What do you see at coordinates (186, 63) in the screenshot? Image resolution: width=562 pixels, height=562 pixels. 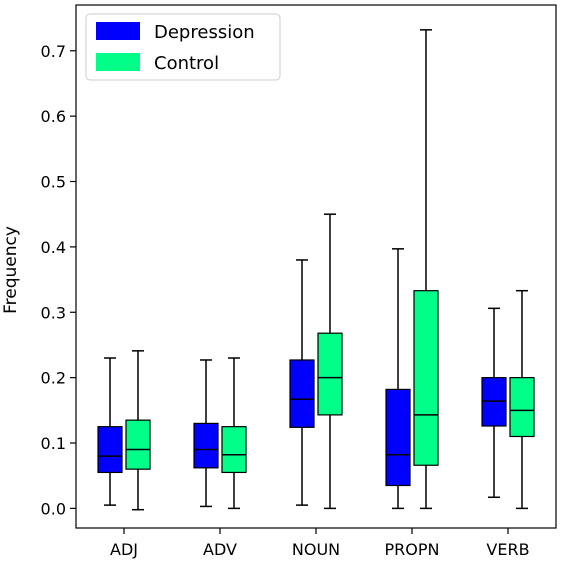 I see `legend-label-control: Control` at bounding box center [186, 63].